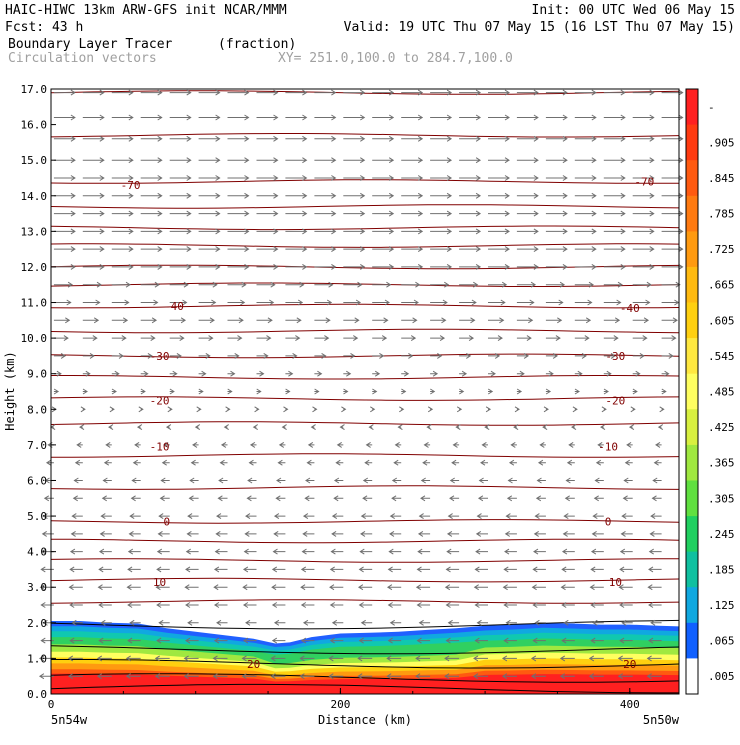  Describe the element at coordinates (721, 463) in the screenshot. I see `colorbar-label: .365` at that location.